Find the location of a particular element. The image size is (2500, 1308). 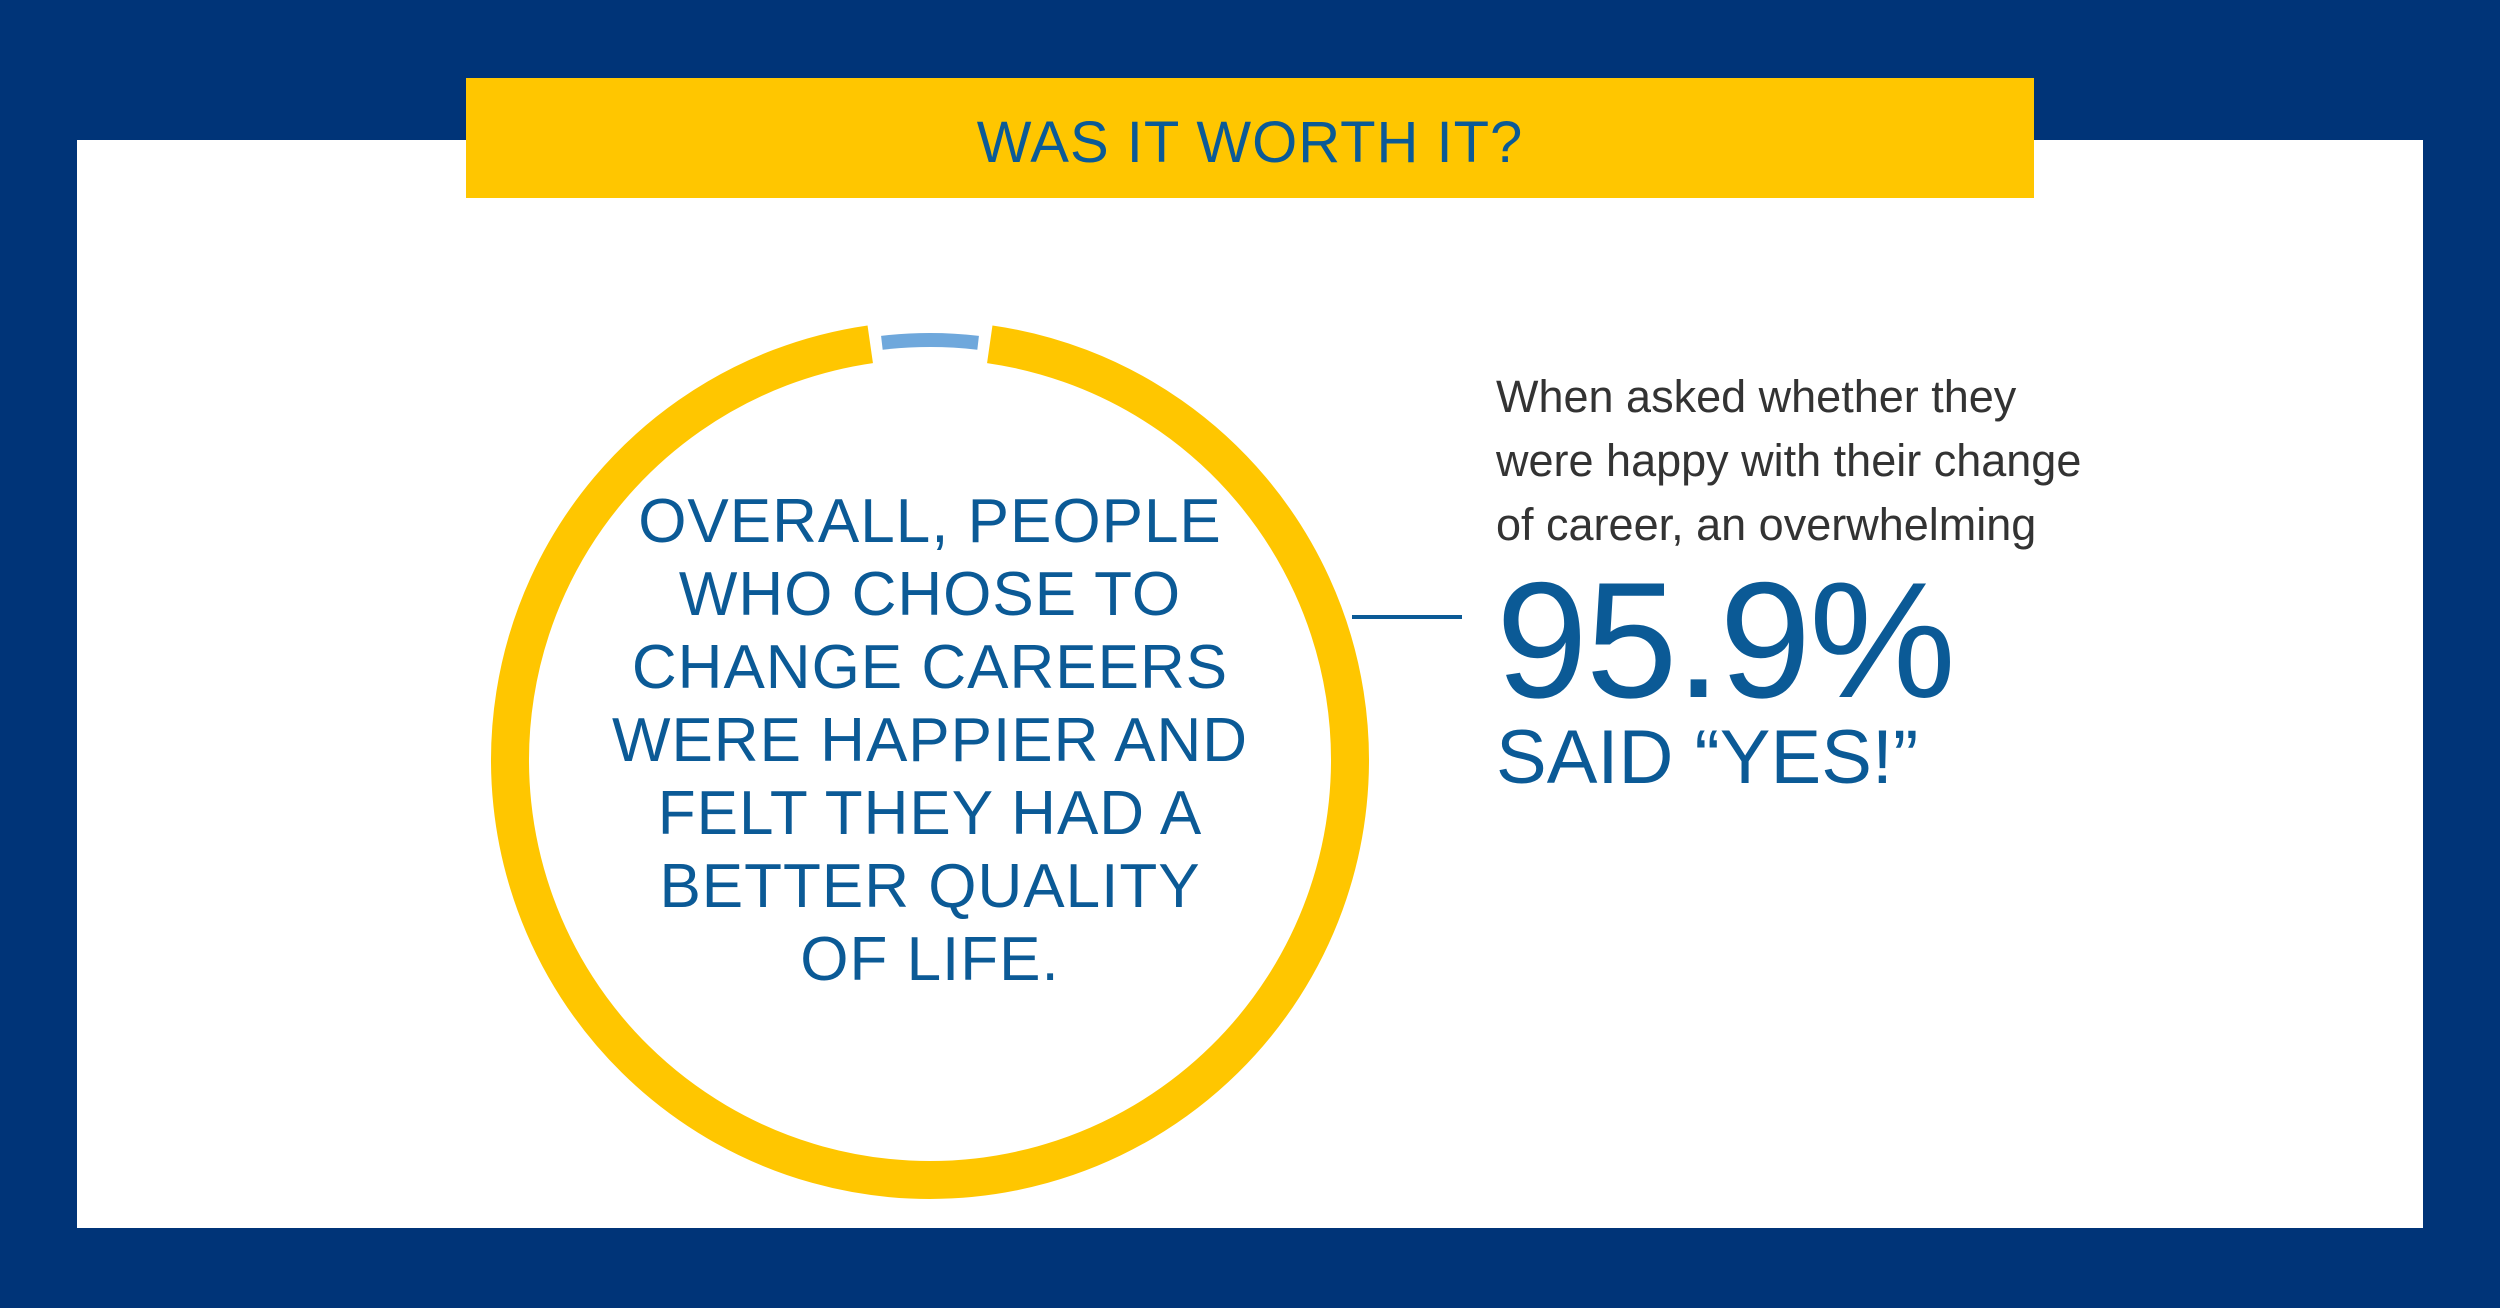

center-text-line: OF LIFE. is located at coordinates (930, 959).